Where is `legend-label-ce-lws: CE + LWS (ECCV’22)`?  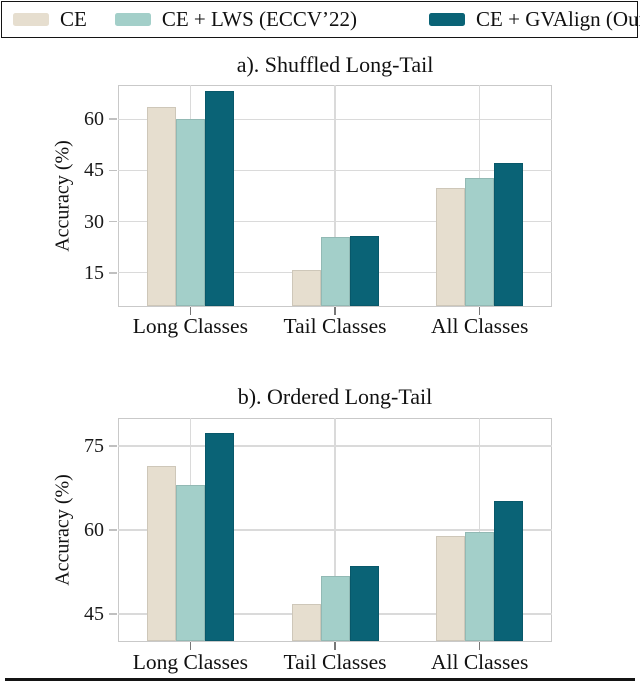 legend-label-ce-lws: CE + LWS (ECCV’22) is located at coordinates (259, 19).